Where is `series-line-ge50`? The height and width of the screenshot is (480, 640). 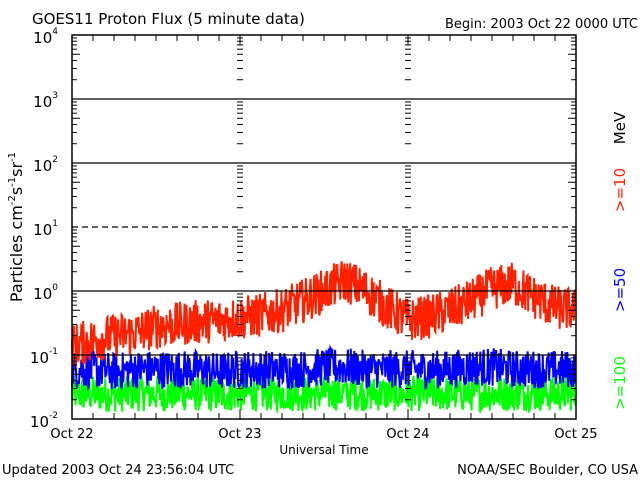 series-line-ge50 is located at coordinates (324, 368).